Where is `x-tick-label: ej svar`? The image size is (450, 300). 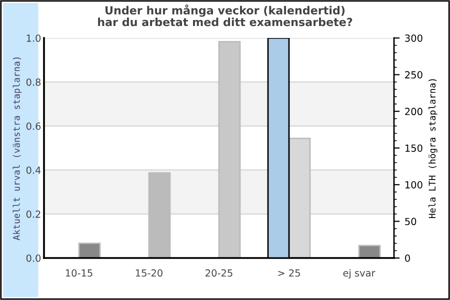
x-tick-label: ej svar is located at coordinates (359, 274).